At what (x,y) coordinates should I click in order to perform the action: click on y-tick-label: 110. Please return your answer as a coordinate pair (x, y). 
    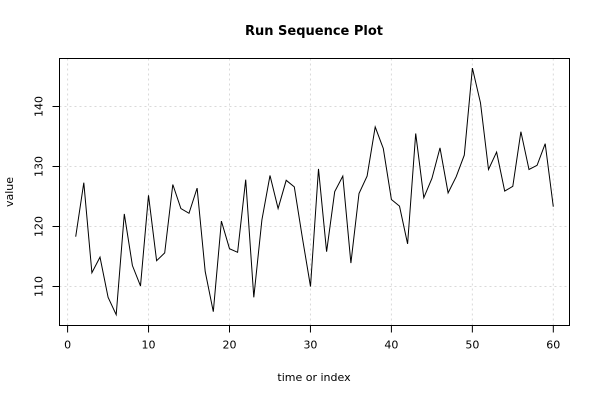
    Looking at the image, I should click on (39, 286).